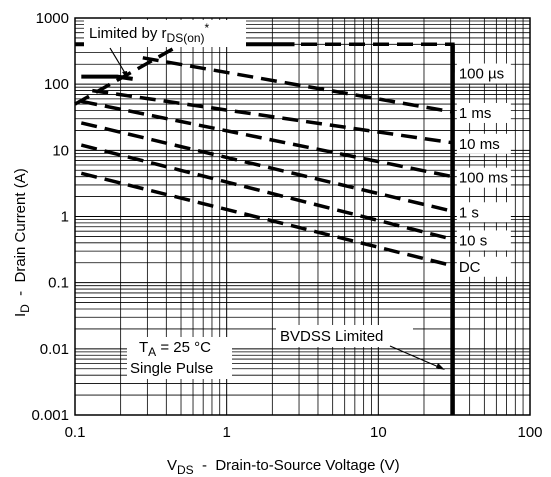  What do you see at coordinates (50, 415) in the screenshot?
I see `y-tick-label: 0.001` at bounding box center [50, 415].